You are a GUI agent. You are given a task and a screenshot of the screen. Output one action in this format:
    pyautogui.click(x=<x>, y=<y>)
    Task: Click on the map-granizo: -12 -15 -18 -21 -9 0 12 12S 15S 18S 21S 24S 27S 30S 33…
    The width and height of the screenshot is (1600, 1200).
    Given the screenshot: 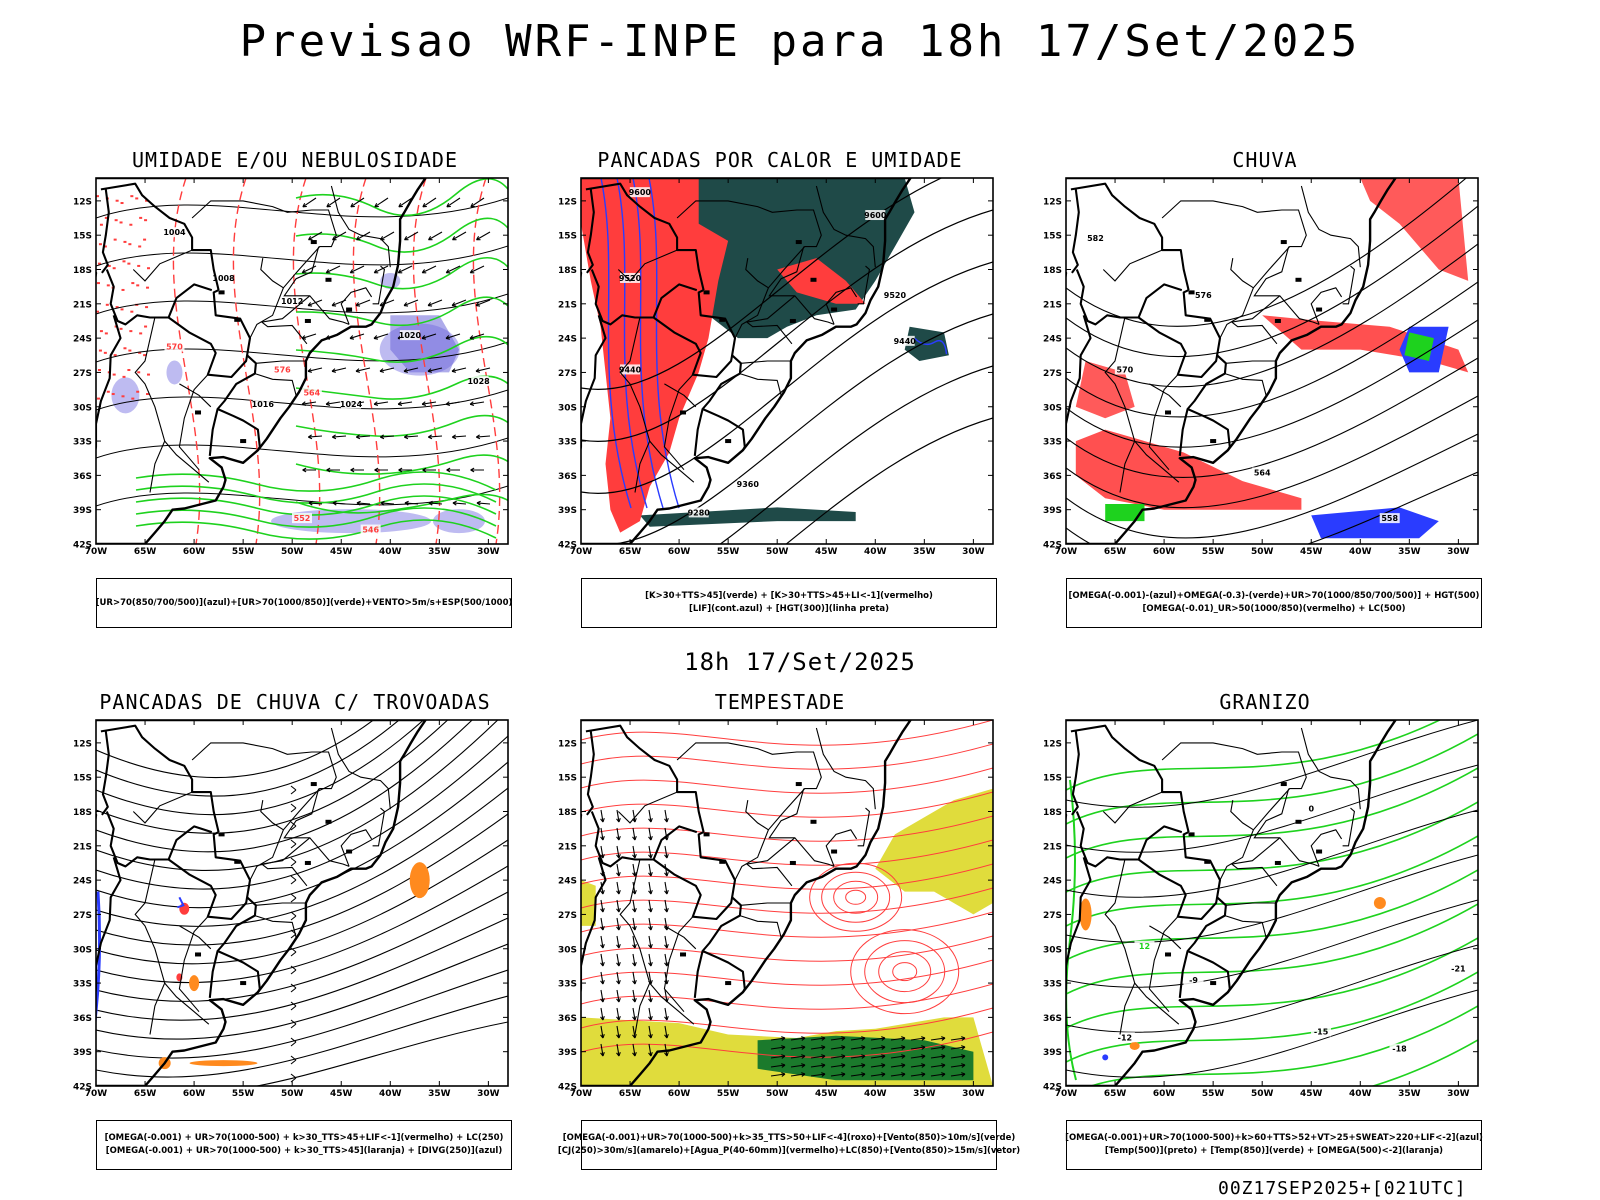 What is the action you would take?
    pyautogui.click(x=1261, y=909)
    